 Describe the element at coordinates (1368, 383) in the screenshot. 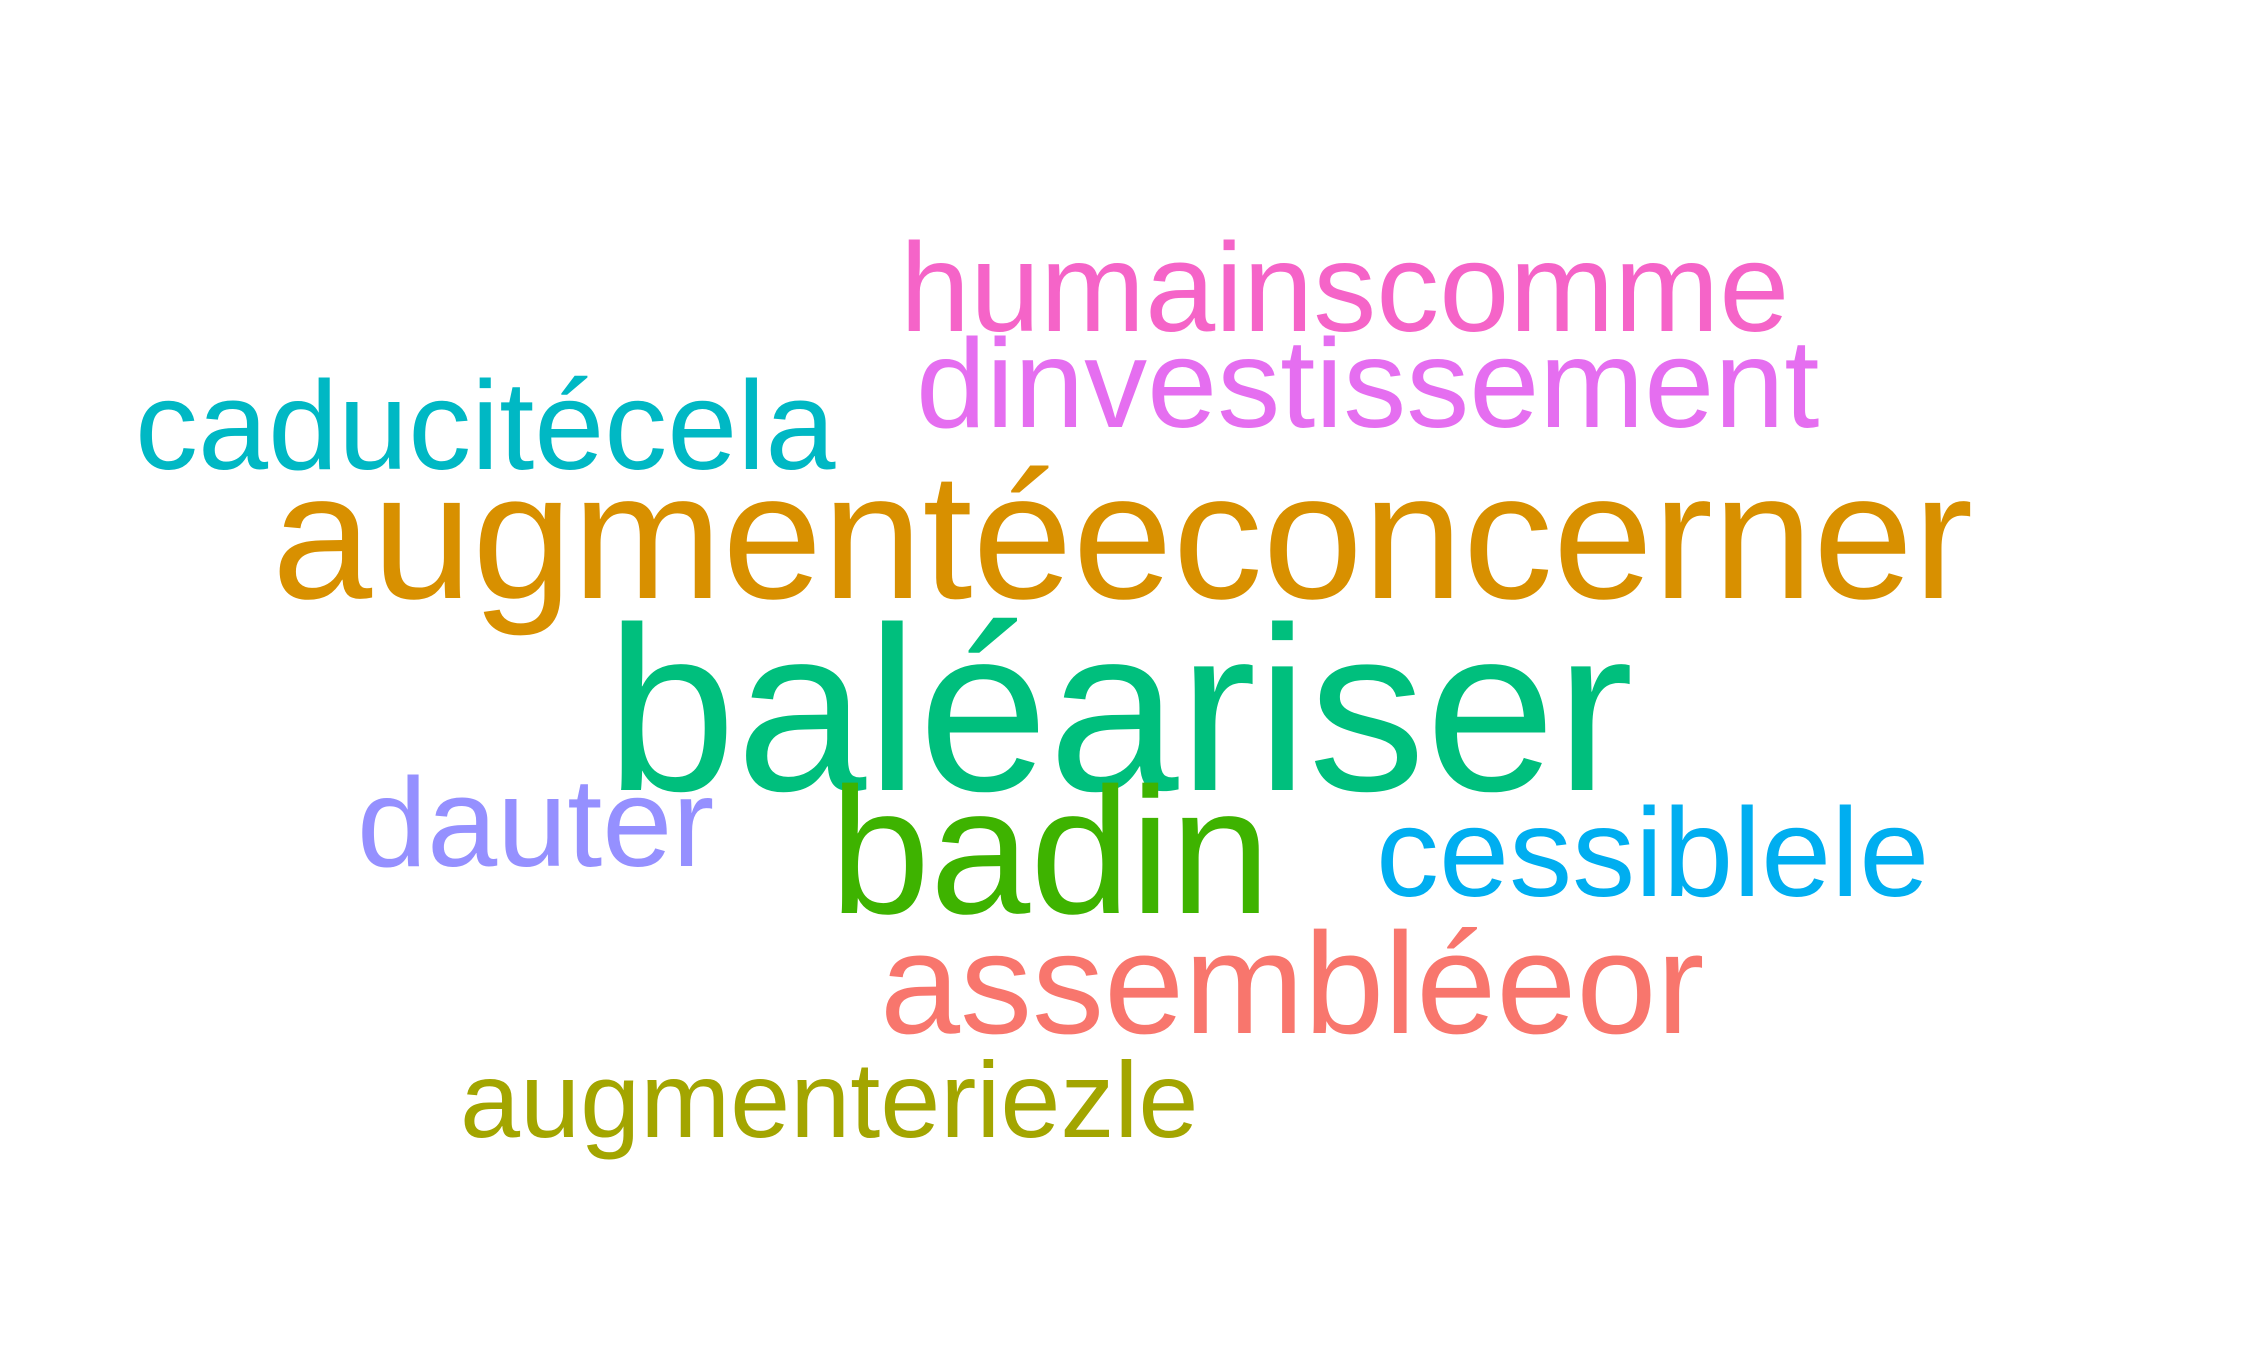

I see `word-dinvestissement: dinvestissement` at that location.